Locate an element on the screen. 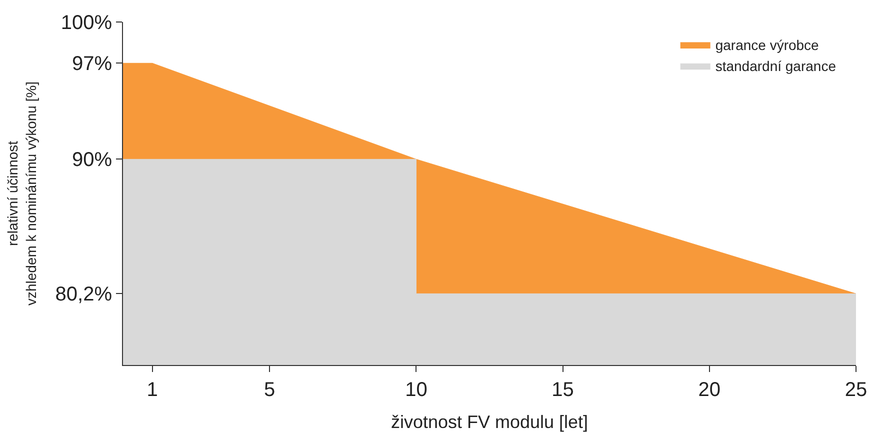  legend-label: garance výrobce is located at coordinates (767, 44).